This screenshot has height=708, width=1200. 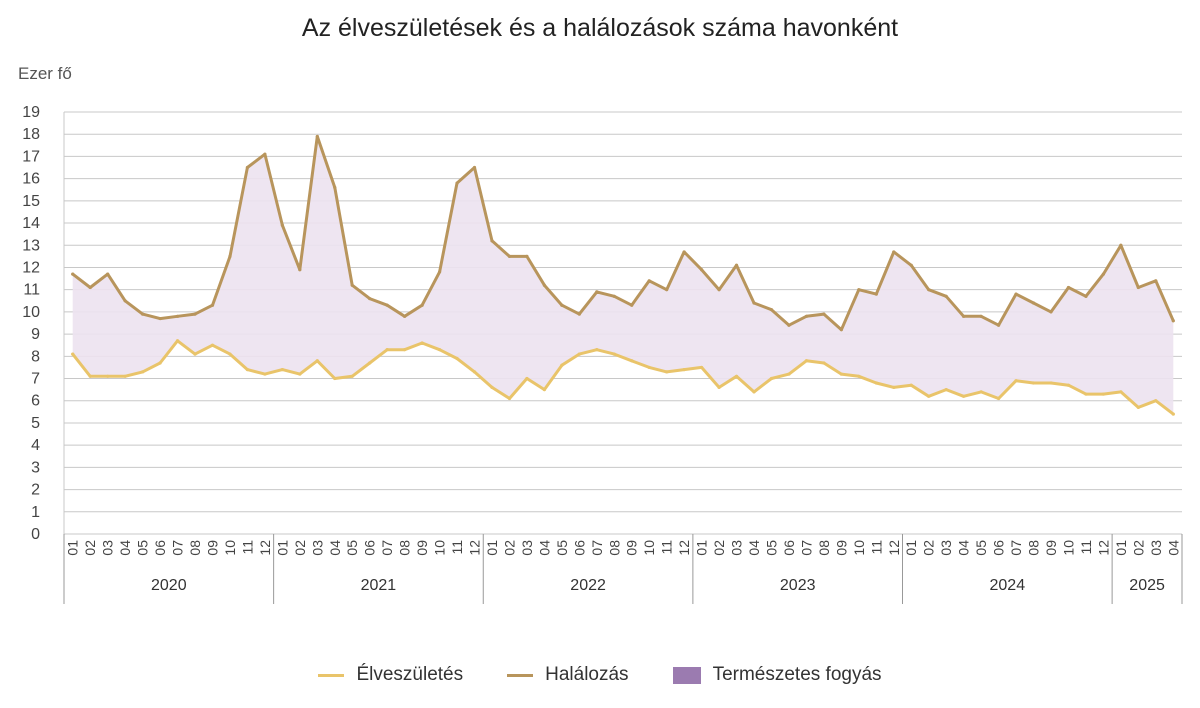 What do you see at coordinates (35, 379) in the screenshot?
I see `y-tick-label: 7` at bounding box center [35, 379].